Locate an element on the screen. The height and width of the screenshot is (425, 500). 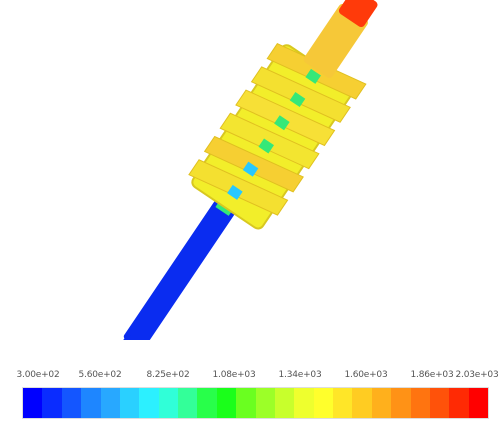
screw-flights is located at coordinates (277, 129).